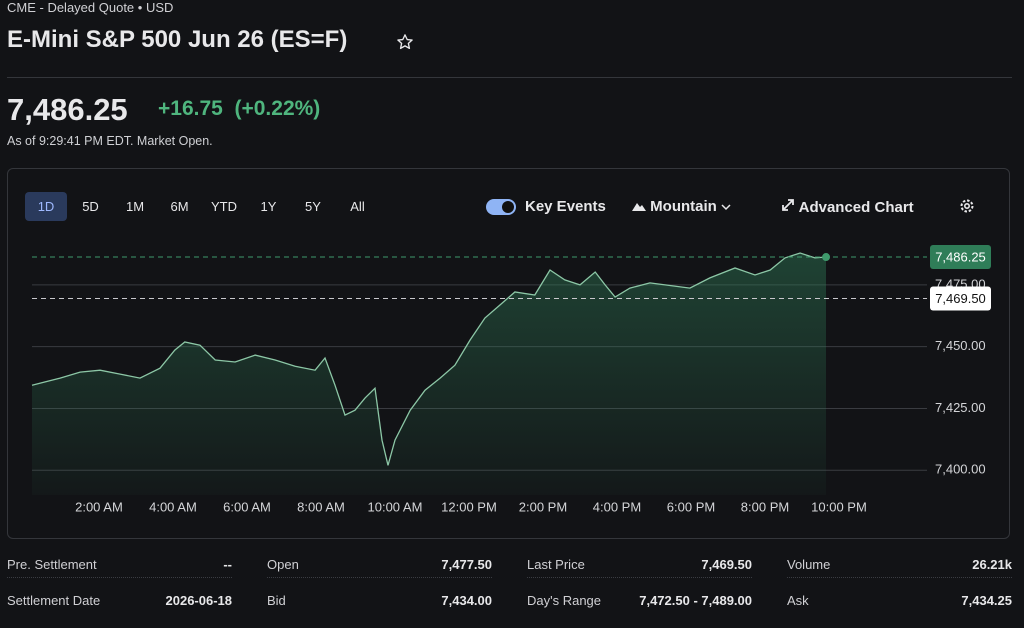 The image size is (1024, 628). I want to click on range-button: 1M, so click(135, 206).